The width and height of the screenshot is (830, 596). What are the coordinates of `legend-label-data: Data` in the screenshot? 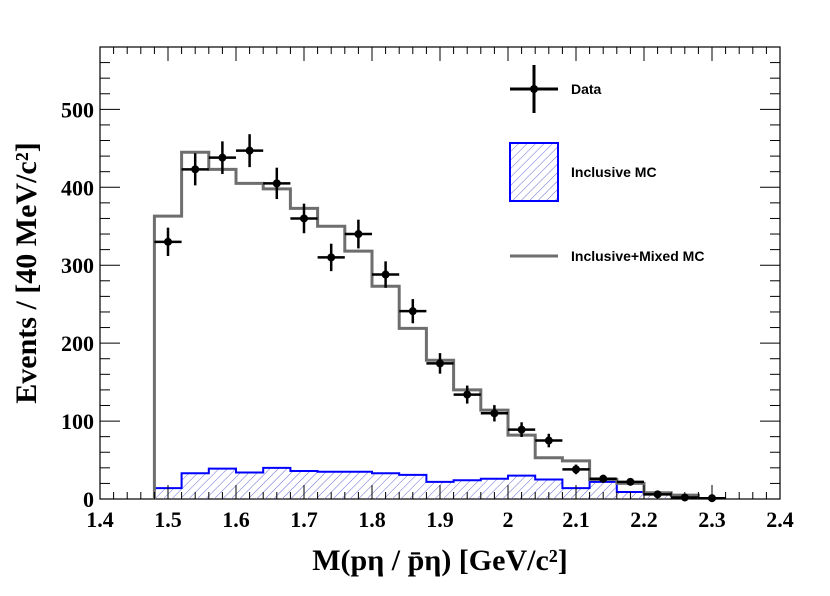 It's located at (586, 89).